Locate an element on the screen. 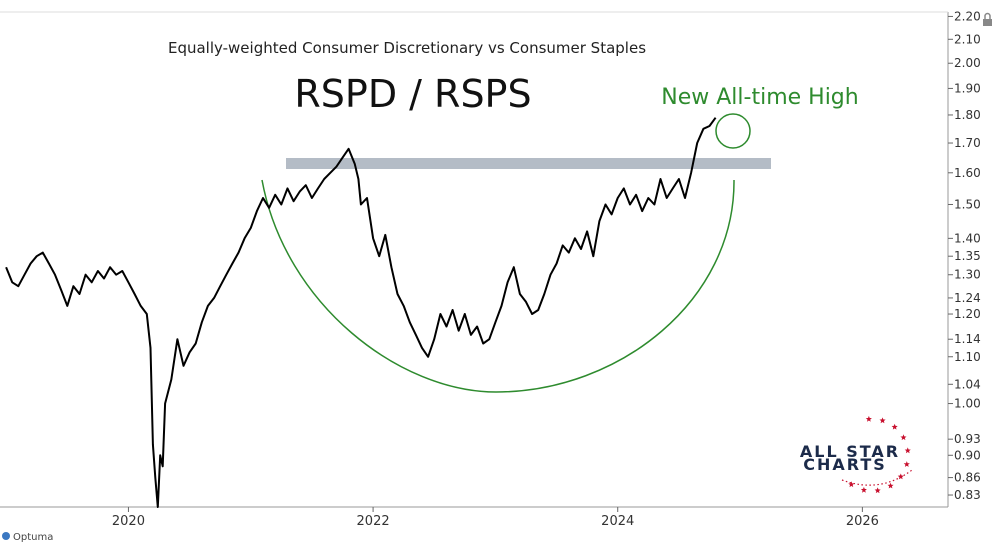 Image resolution: width=1000 pixels, height=542 pixels. y-tick-label: 1.10 is located at coordinates (967, 357).